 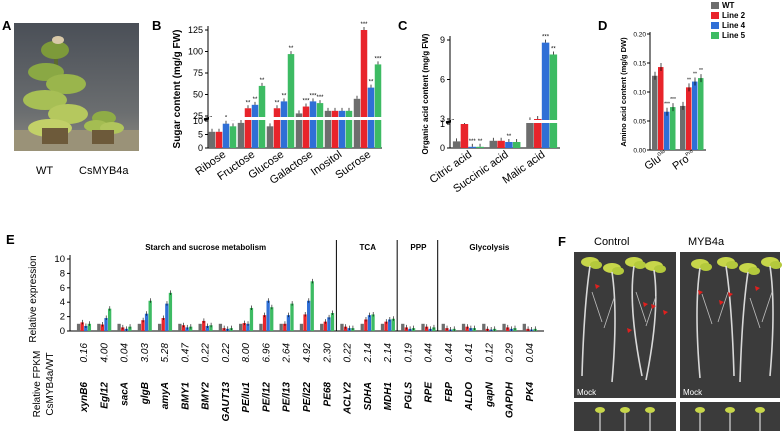 I want to click on bar-pel22-wt, so click(x=301, y=327).